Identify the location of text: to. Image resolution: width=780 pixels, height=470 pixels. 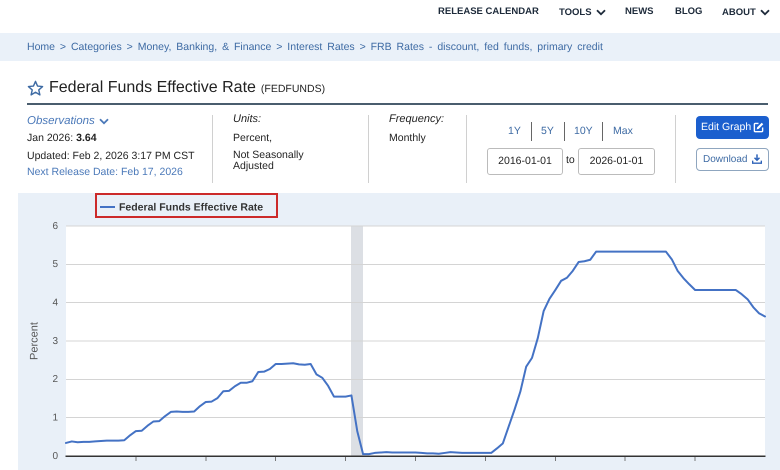
(570, 160).